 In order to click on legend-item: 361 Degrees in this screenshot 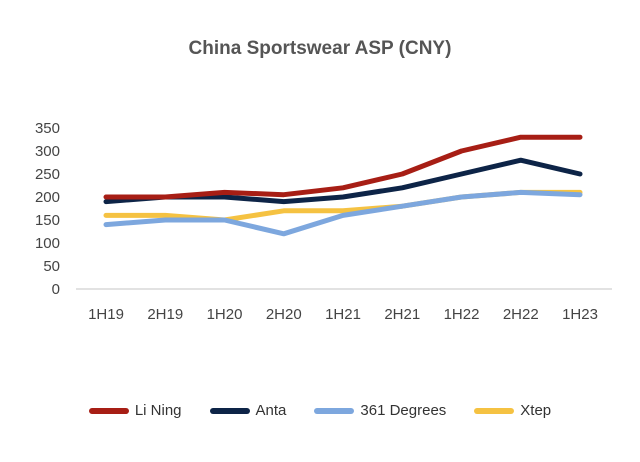, I will do `click(380, 410)`.